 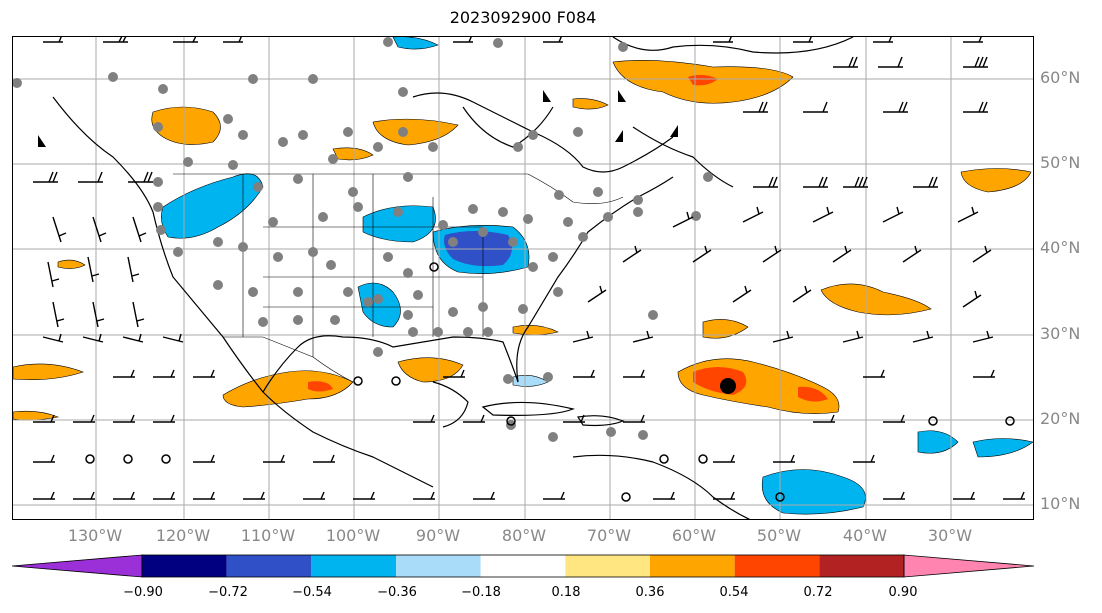 What do you see at coordinates (876, 299) in the screenshot?
I see `contour-orange-mid-atl` at bounding box center [876, 299].